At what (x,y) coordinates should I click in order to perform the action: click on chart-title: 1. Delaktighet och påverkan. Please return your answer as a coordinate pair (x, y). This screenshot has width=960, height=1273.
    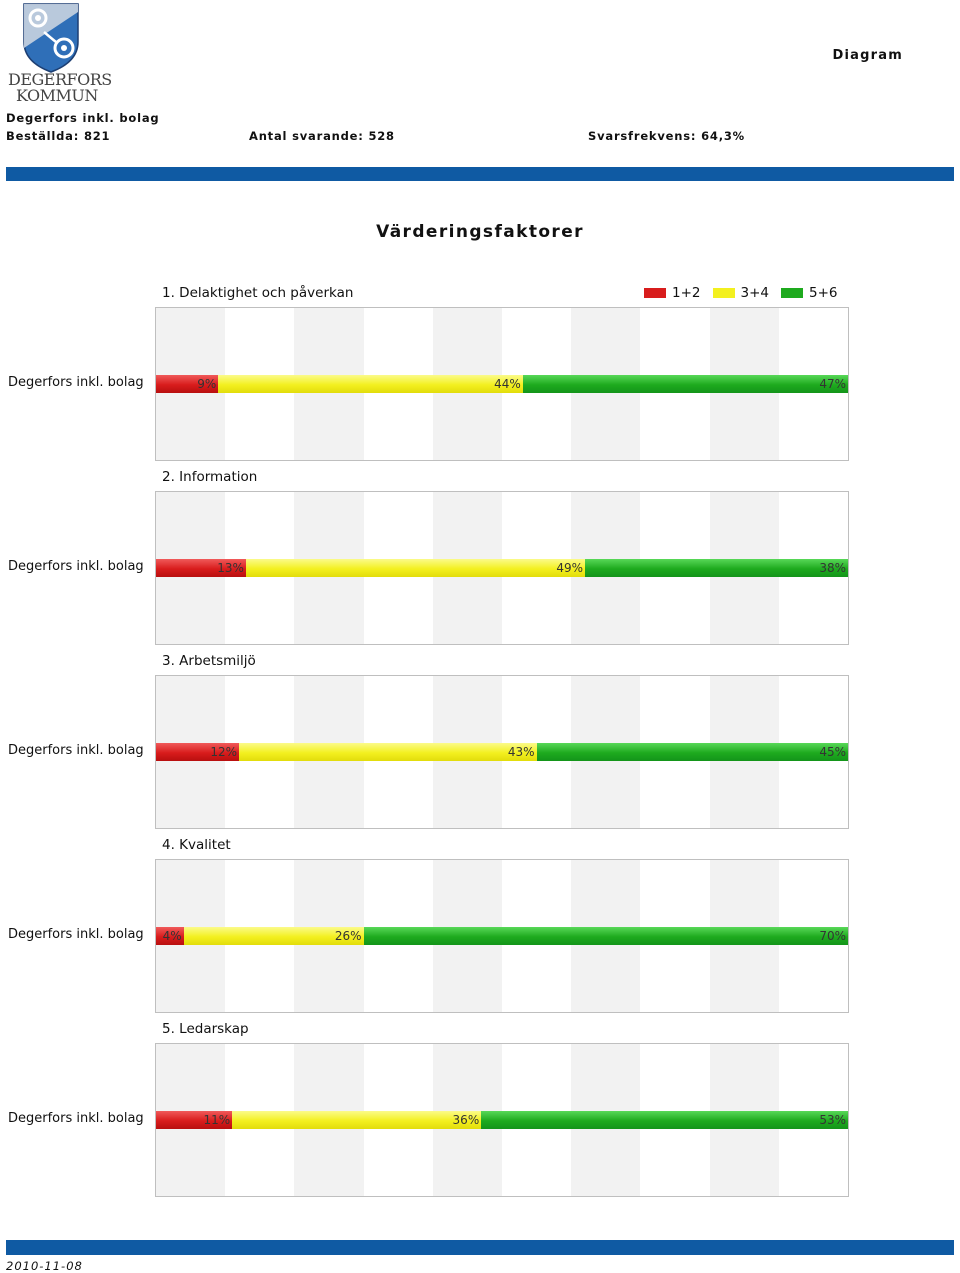
    Looking at the image, I should click on (258, 293).